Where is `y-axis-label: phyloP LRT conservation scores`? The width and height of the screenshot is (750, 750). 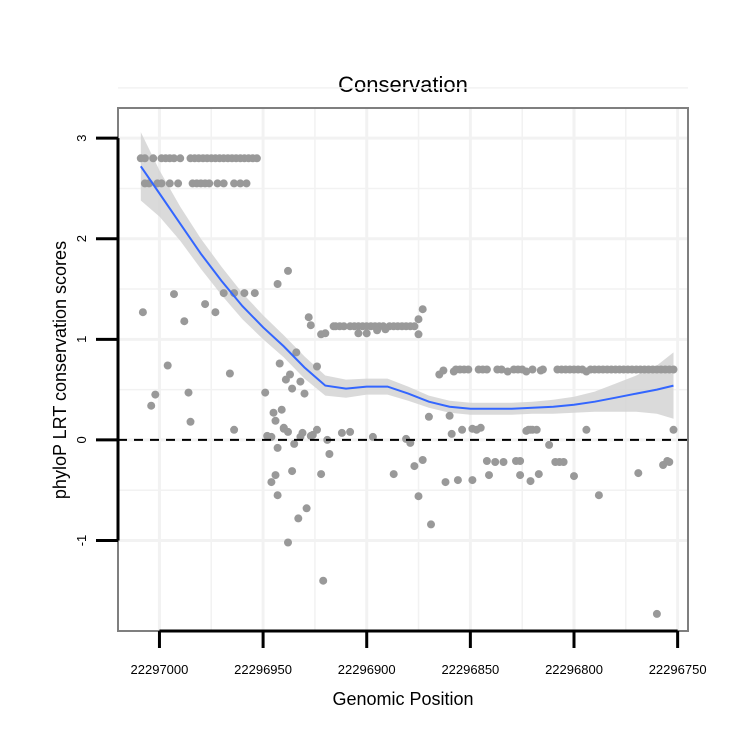 y-axis-label: phyloP LRT conservation scores is located at coordinates (60, 370).